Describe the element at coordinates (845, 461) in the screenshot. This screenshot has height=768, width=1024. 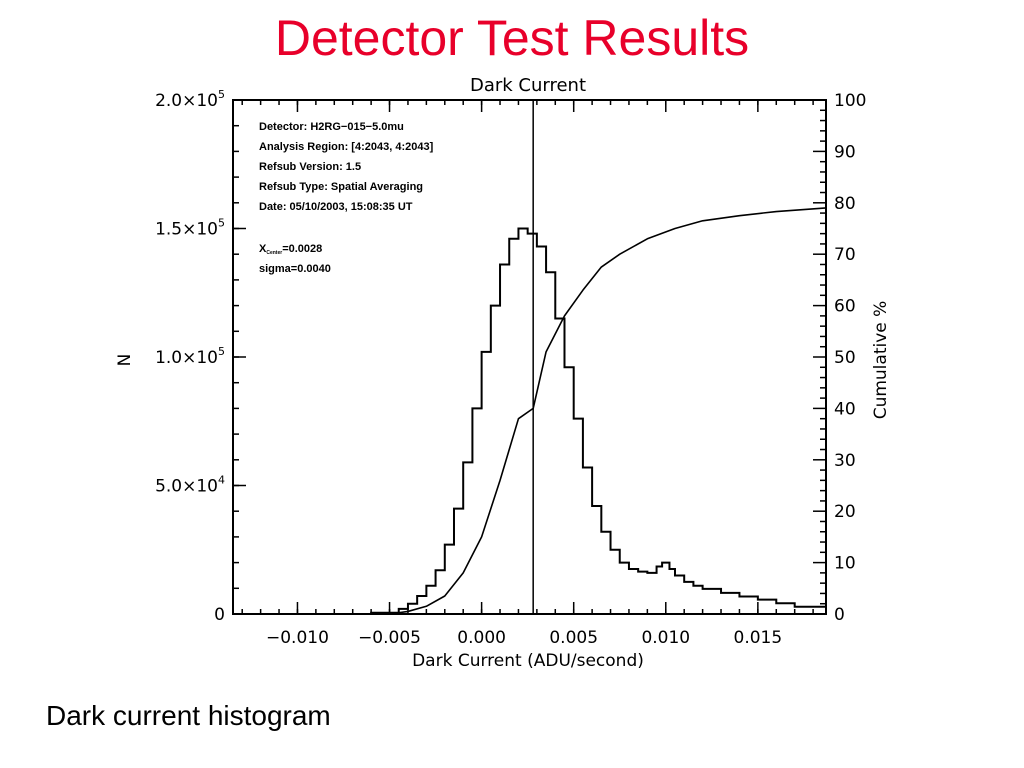
I see `y2-tick-label: 30` at that location.